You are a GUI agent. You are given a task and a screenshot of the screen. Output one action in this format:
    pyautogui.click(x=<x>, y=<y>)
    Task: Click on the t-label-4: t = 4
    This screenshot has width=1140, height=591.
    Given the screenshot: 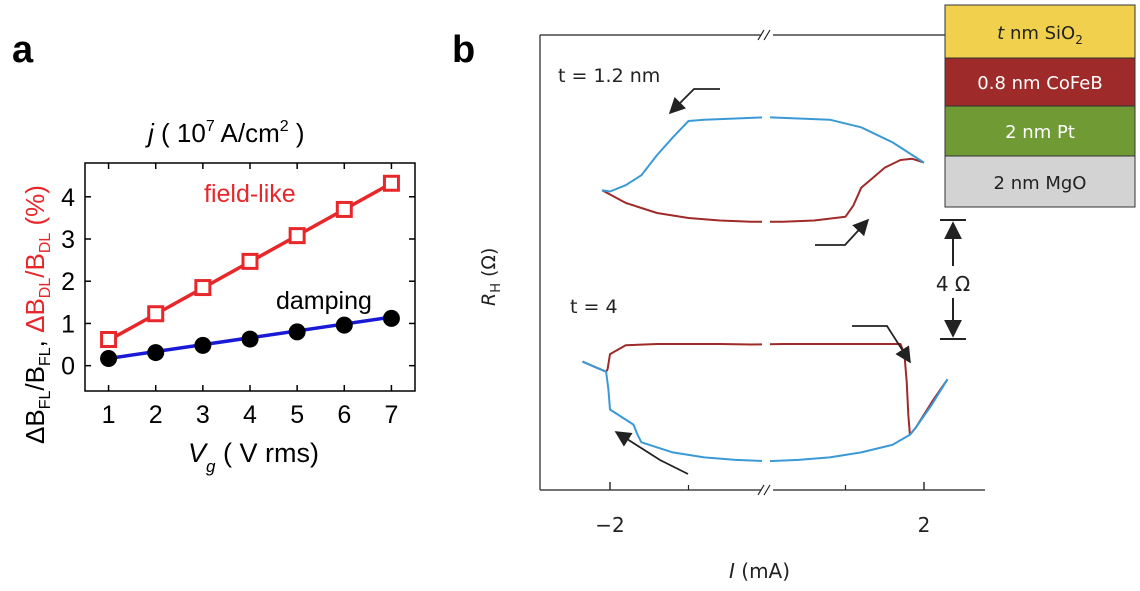 What is the action you would take?
    pyautogui.click(x=594, y=307)
    